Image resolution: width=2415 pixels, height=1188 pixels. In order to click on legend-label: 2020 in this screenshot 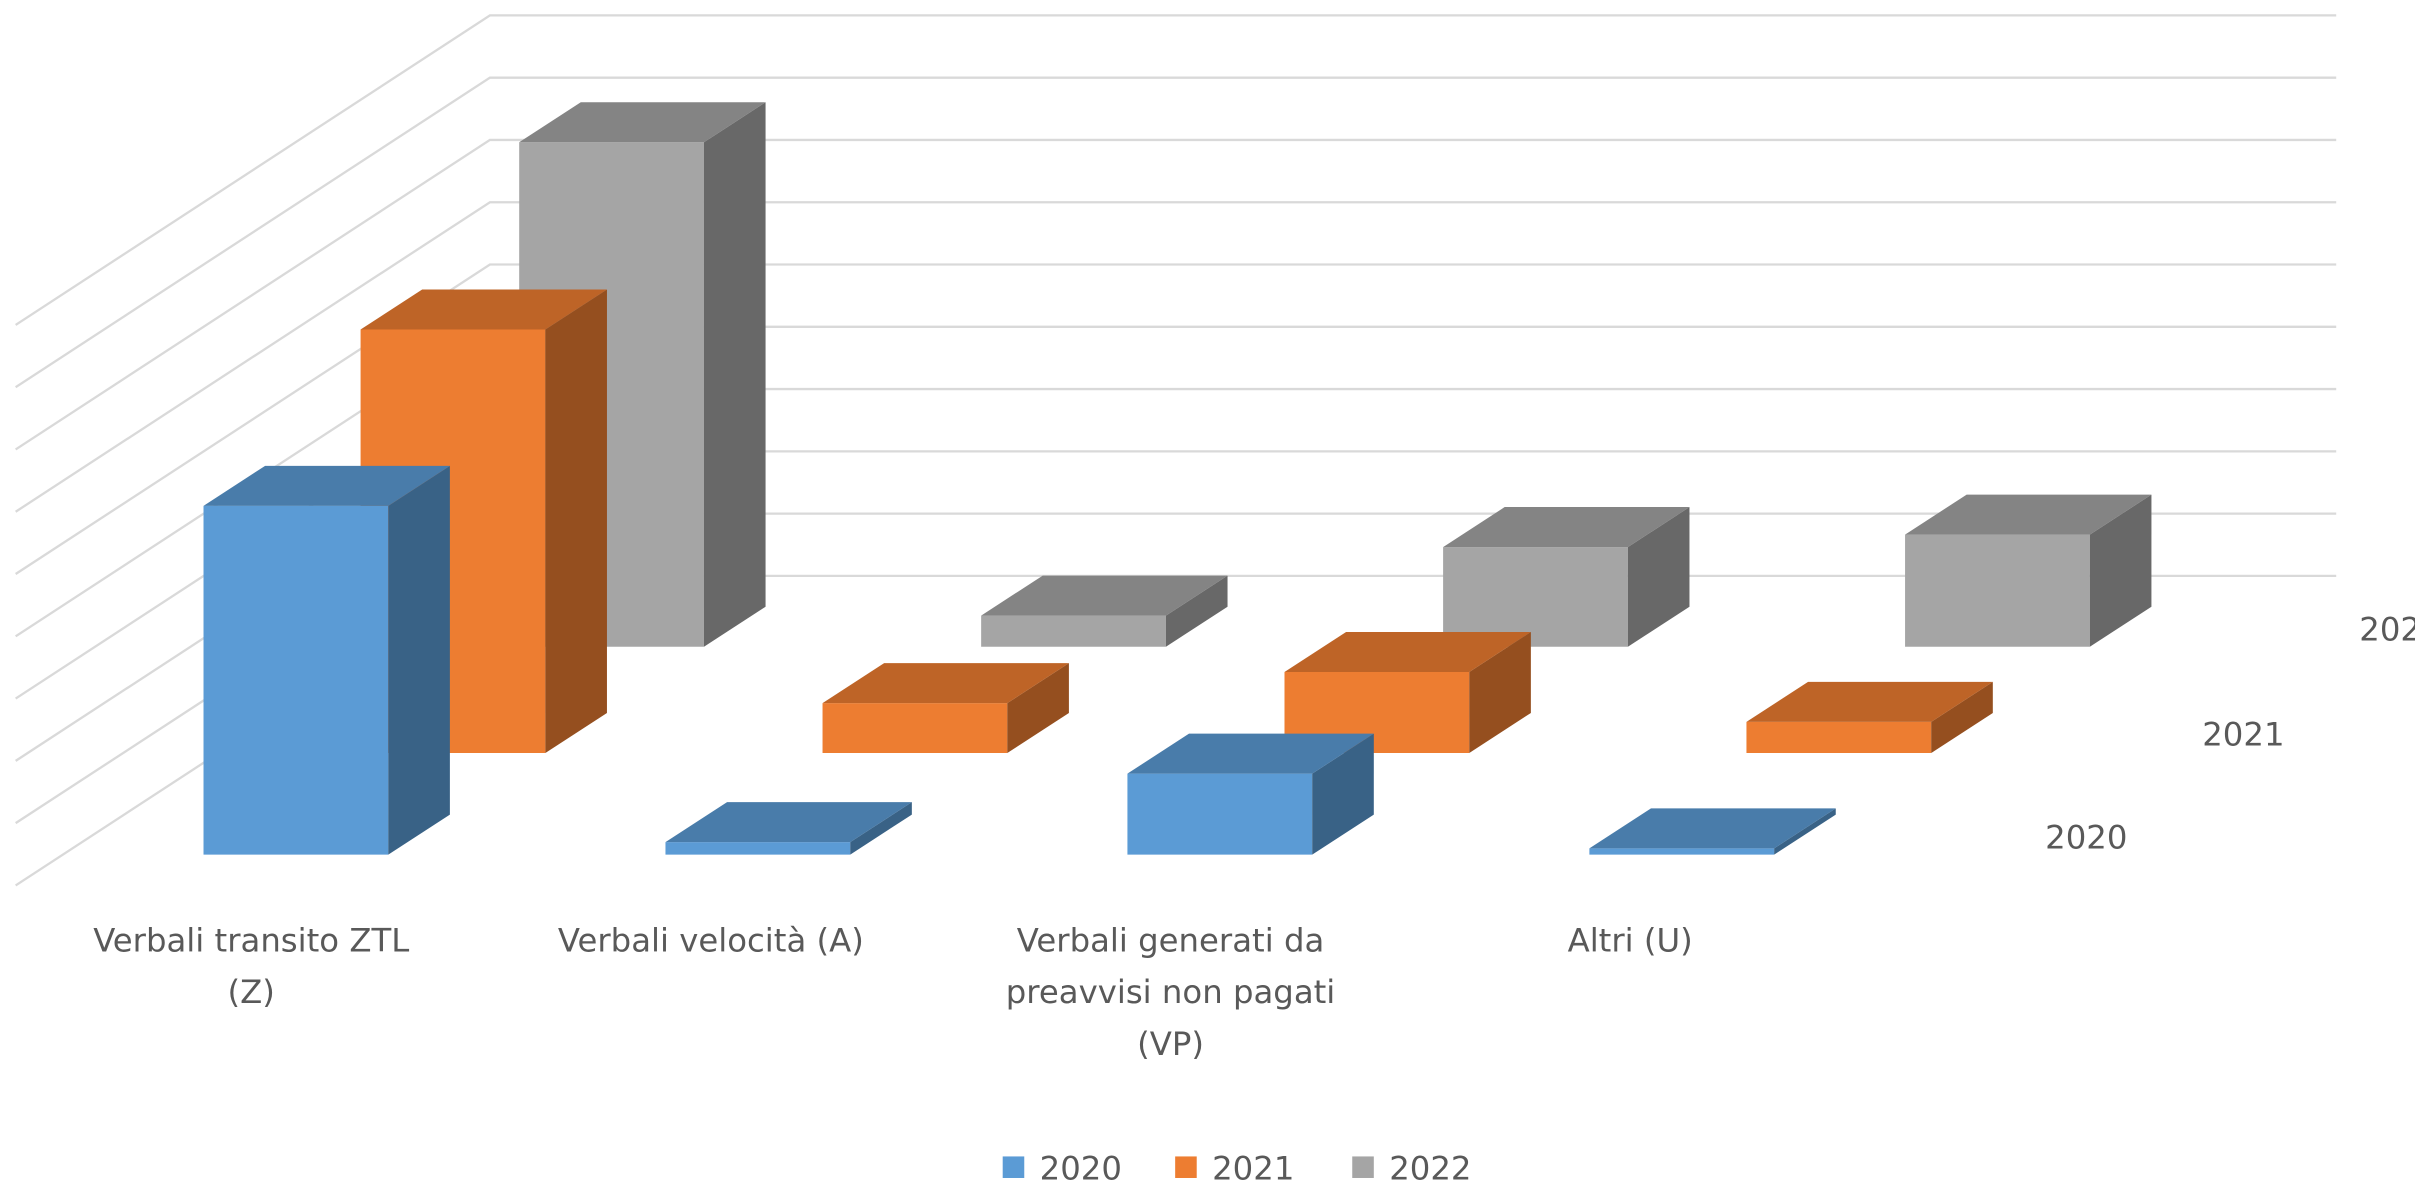, I will do `click(1081, 1169)`.